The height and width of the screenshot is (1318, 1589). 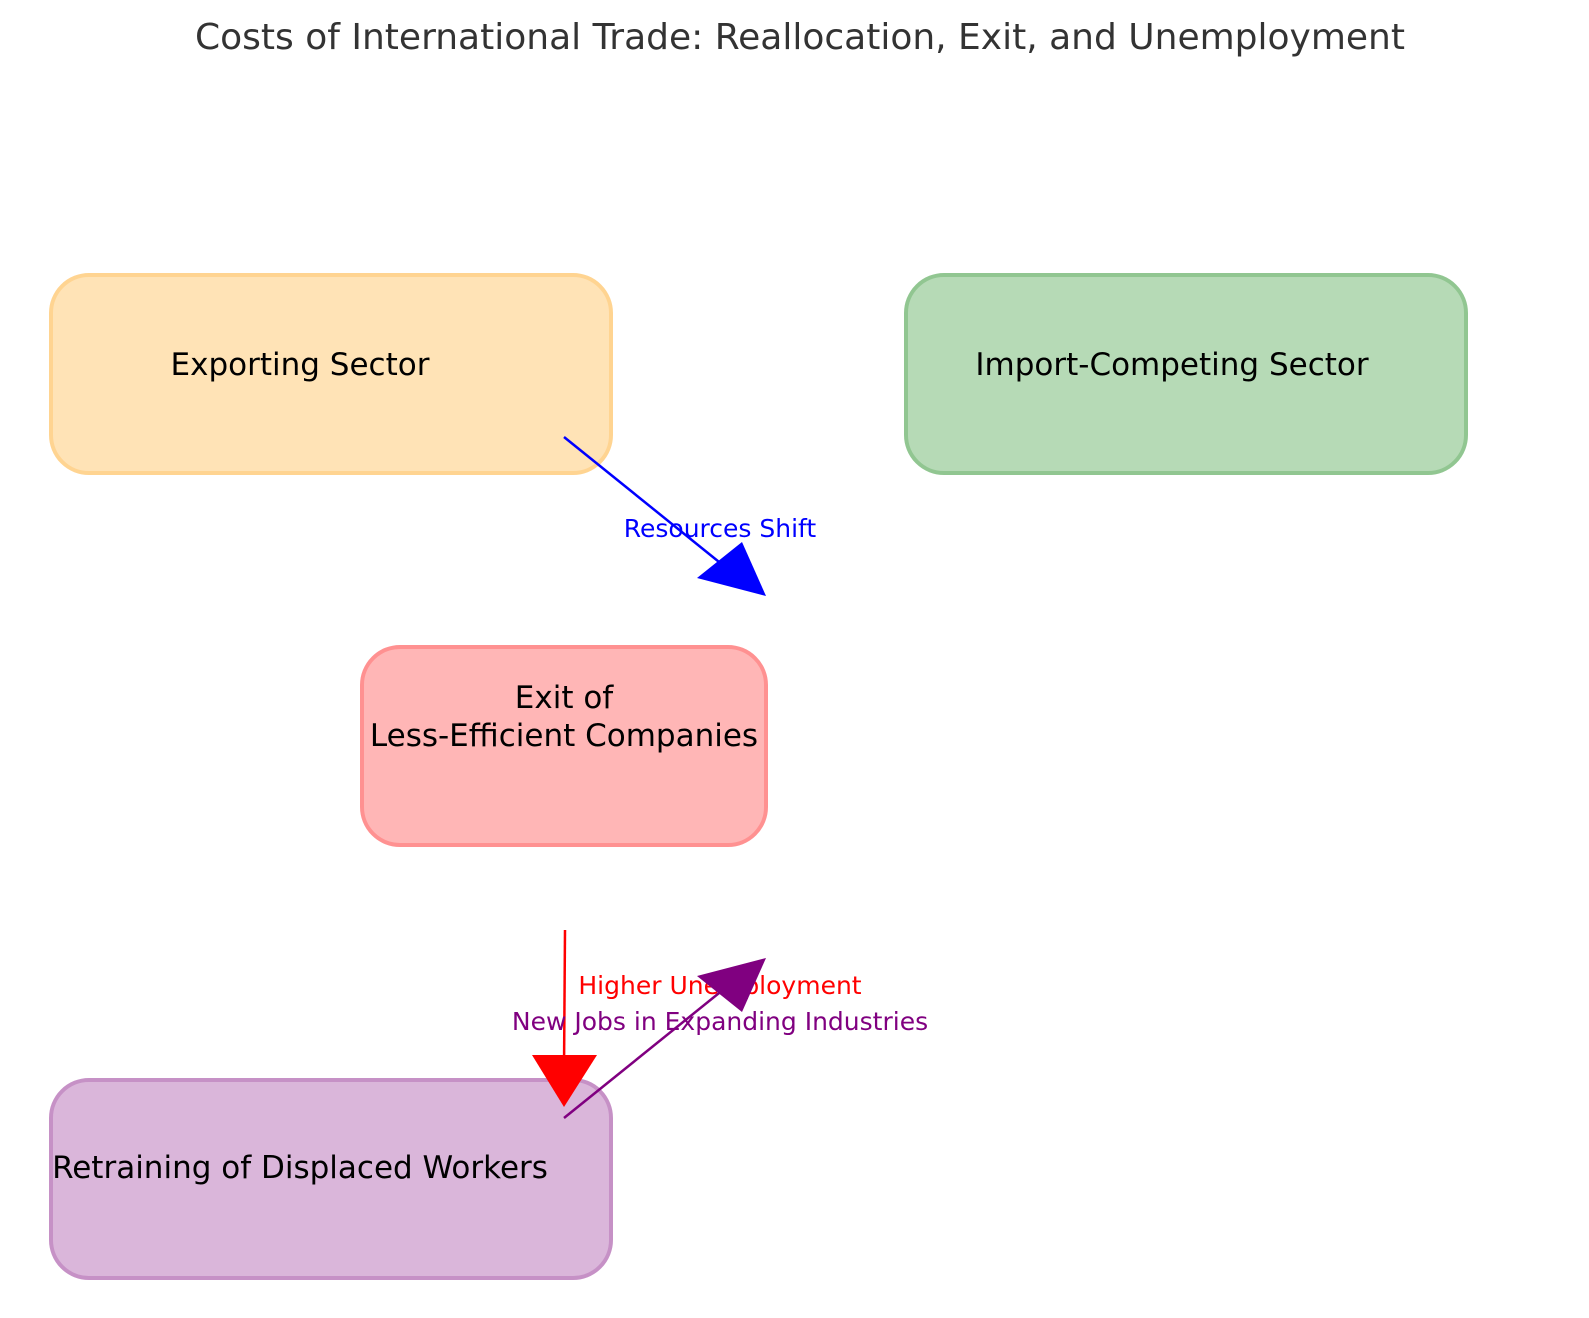 What do you see at coordinates (731, 569) in the screenshot?
I see `edge-resources-shift-arrowhead` at bounding box center [731, 569].